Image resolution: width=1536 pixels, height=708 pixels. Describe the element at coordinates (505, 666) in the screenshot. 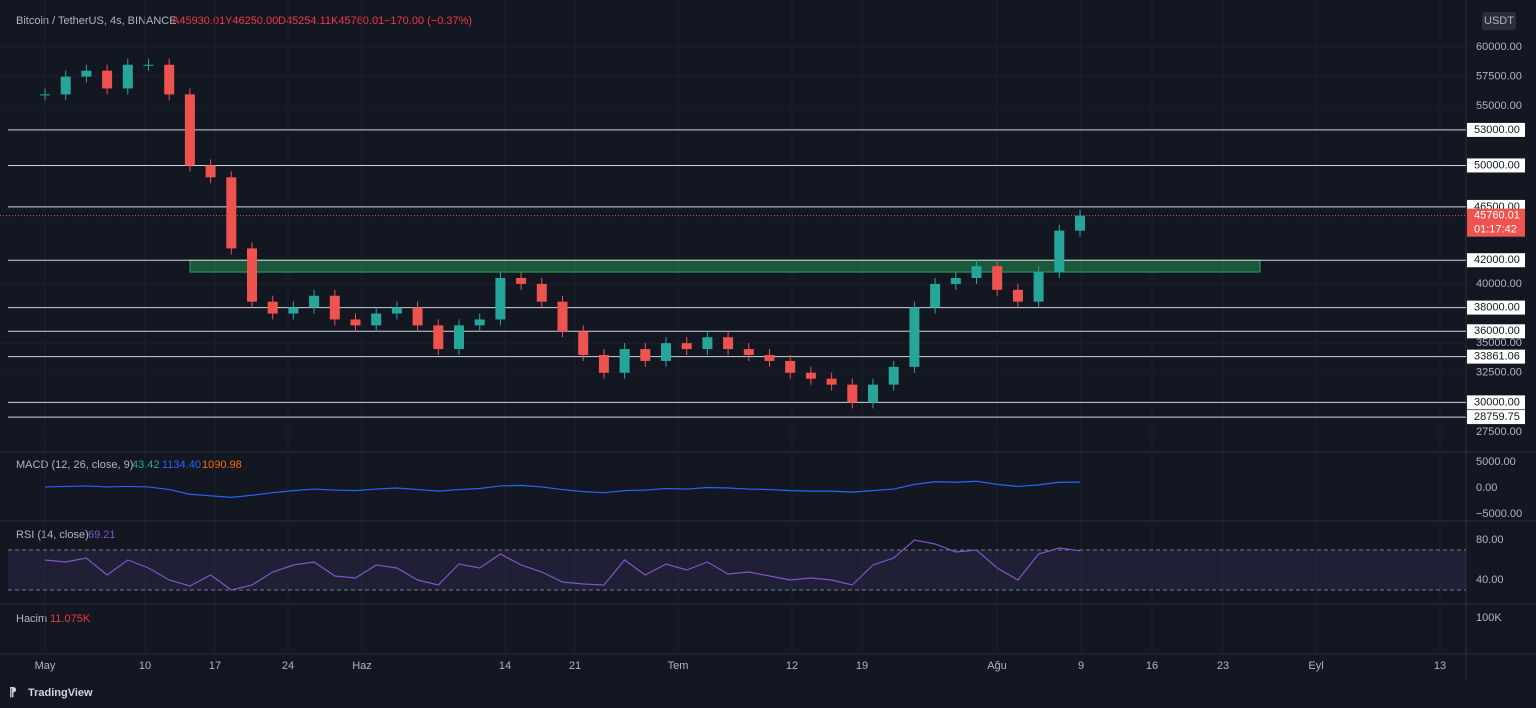

I see `x-tick-label: 14` at that location.